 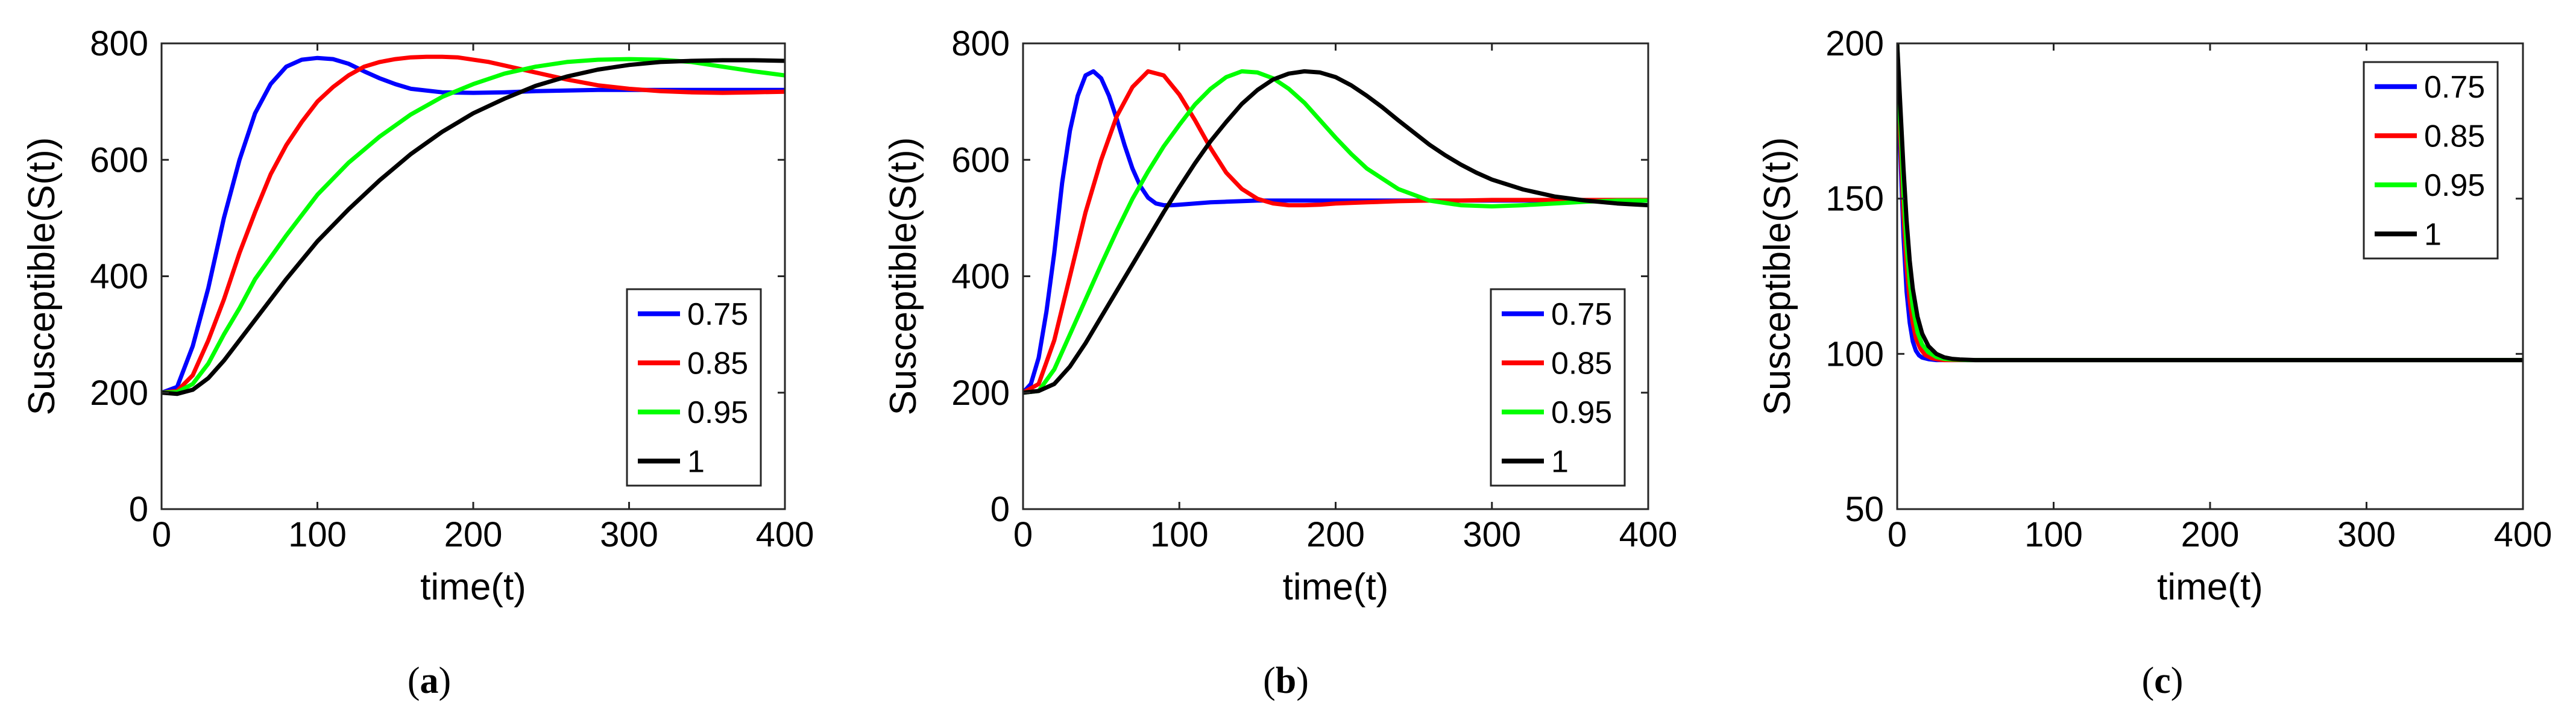 I want to click on caption-letter: a, so click(x=429, y=681).